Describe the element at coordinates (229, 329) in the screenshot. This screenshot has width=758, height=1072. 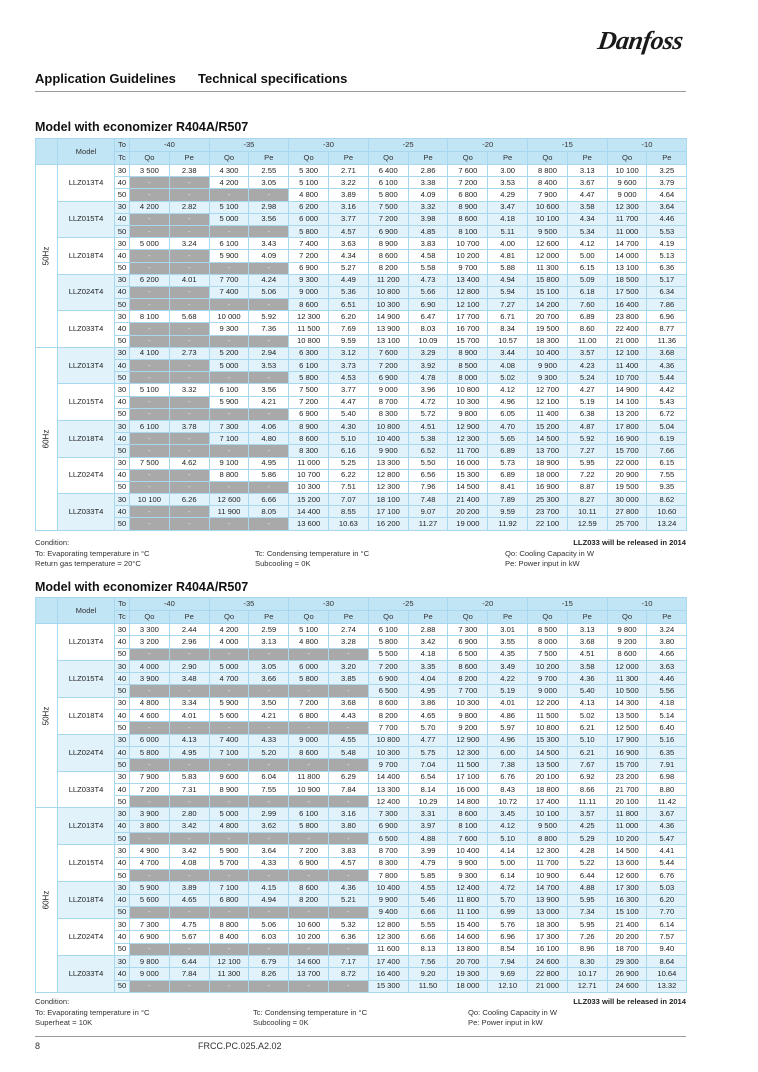
I see `qo-value: 9 300` at that location.